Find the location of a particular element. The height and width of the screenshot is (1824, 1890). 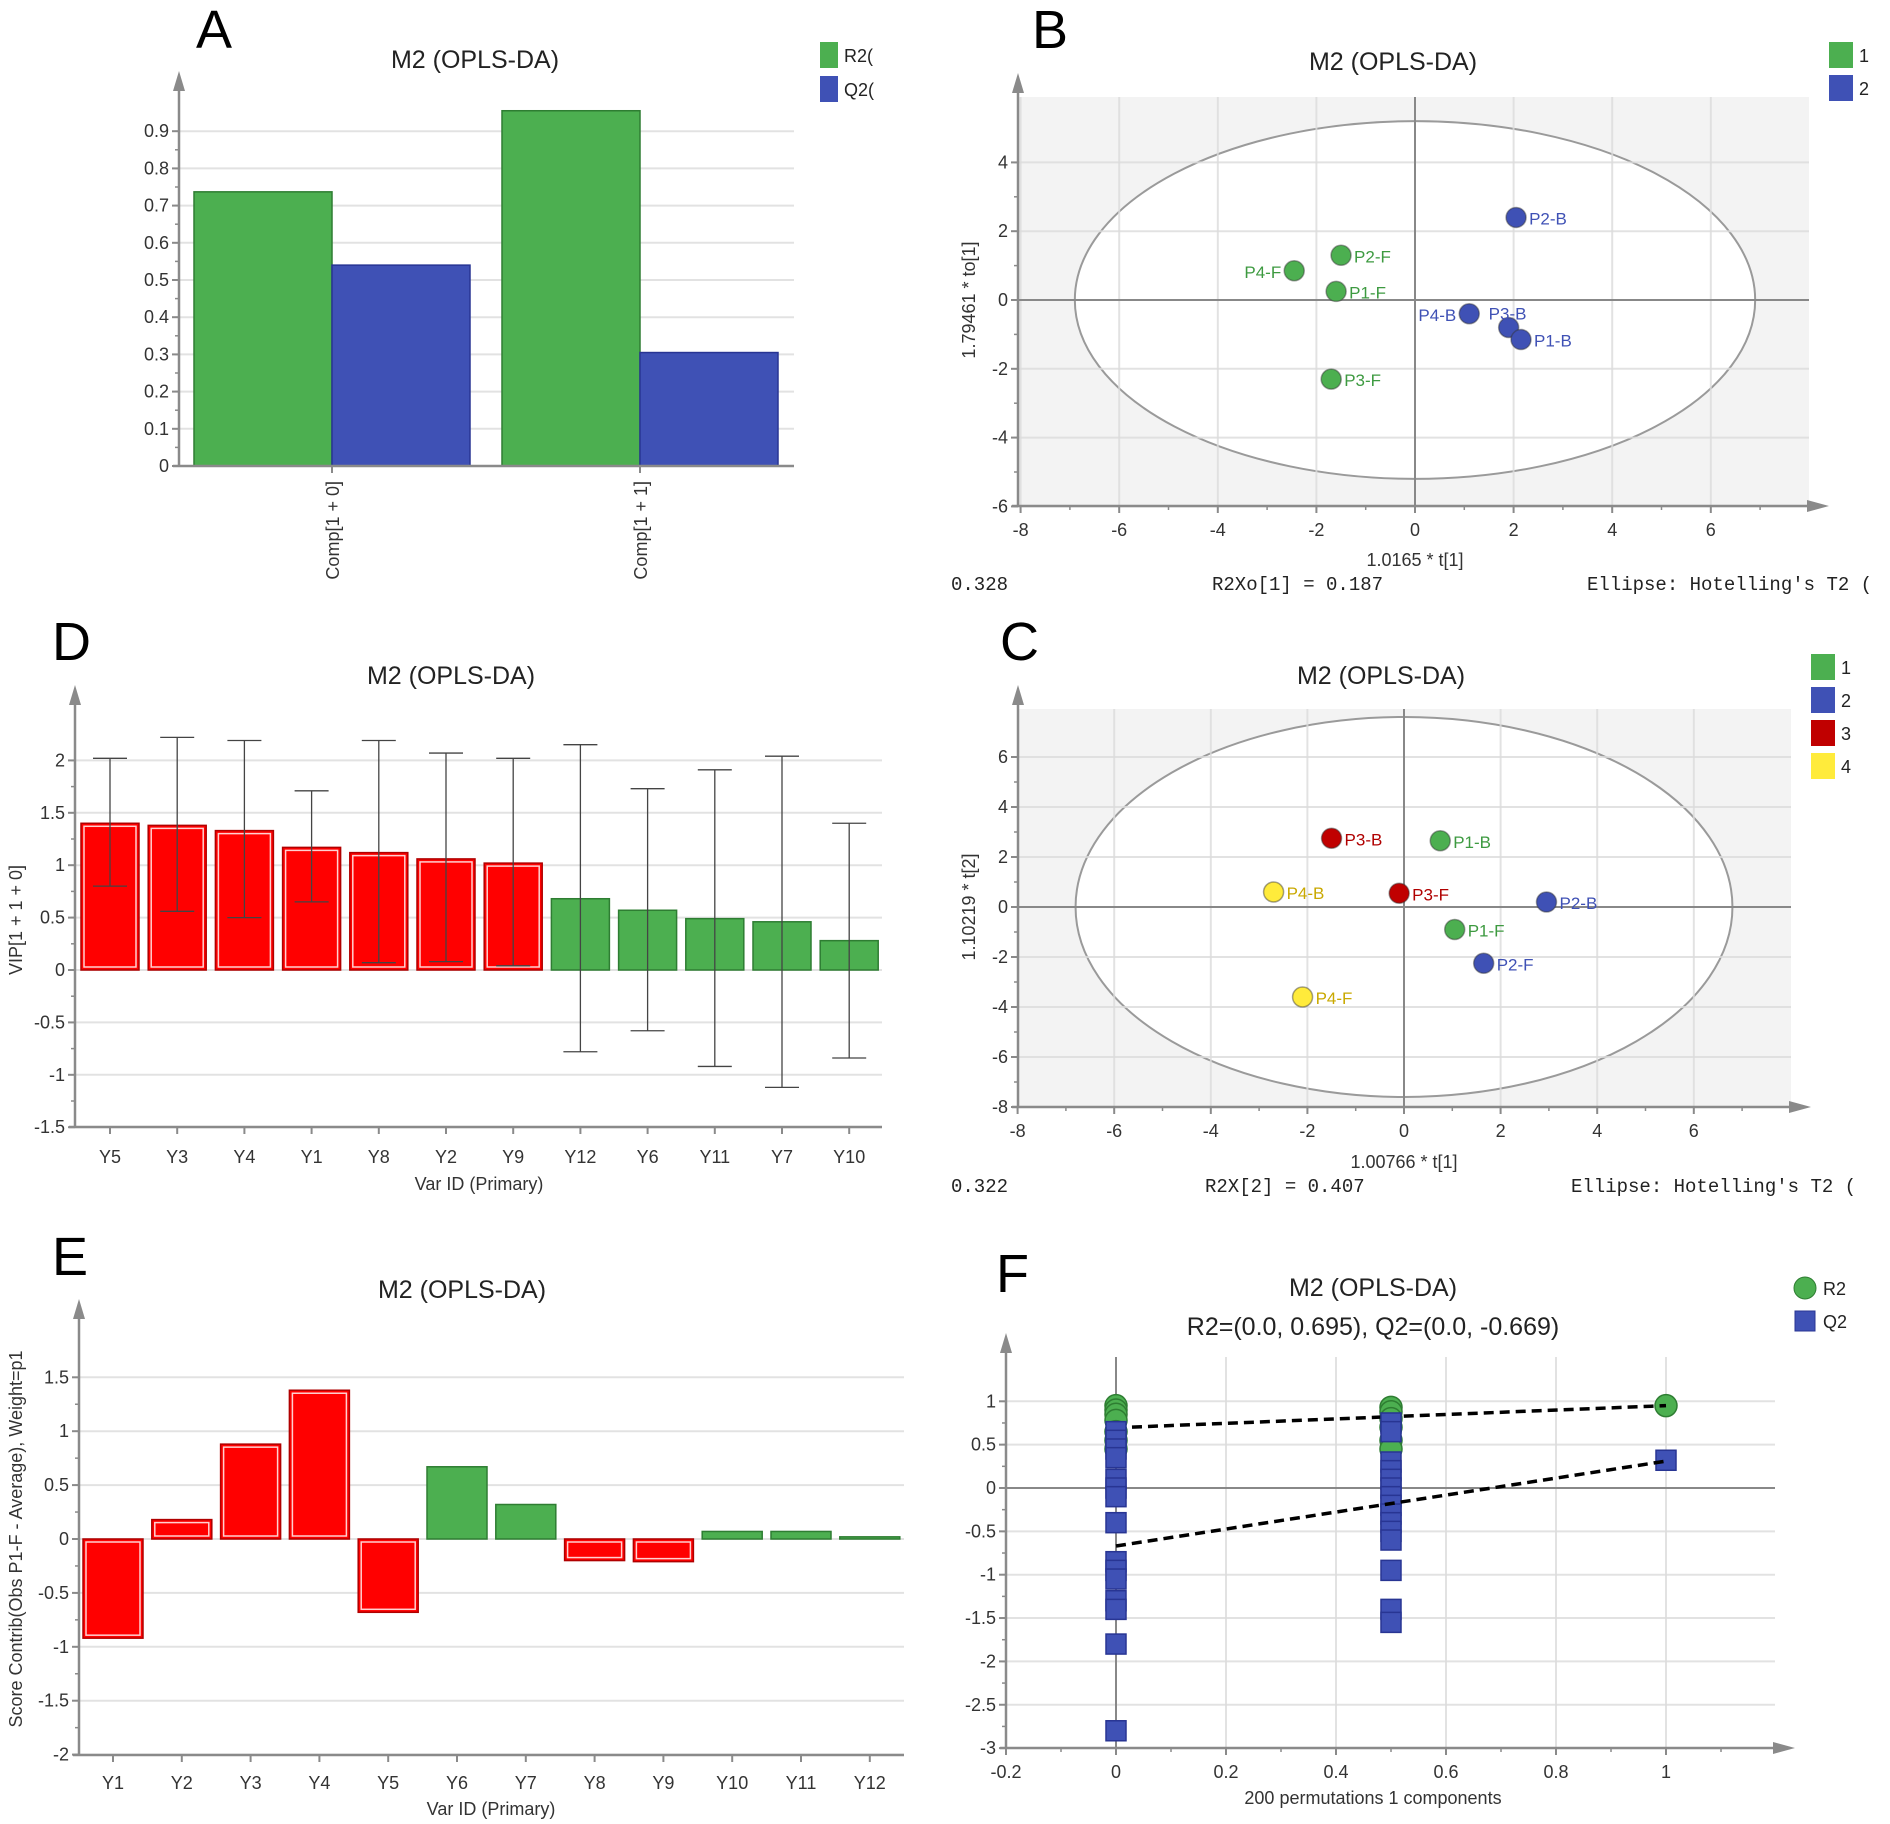

y-tick-label: 0.4 is located at coordinates (156, 317).